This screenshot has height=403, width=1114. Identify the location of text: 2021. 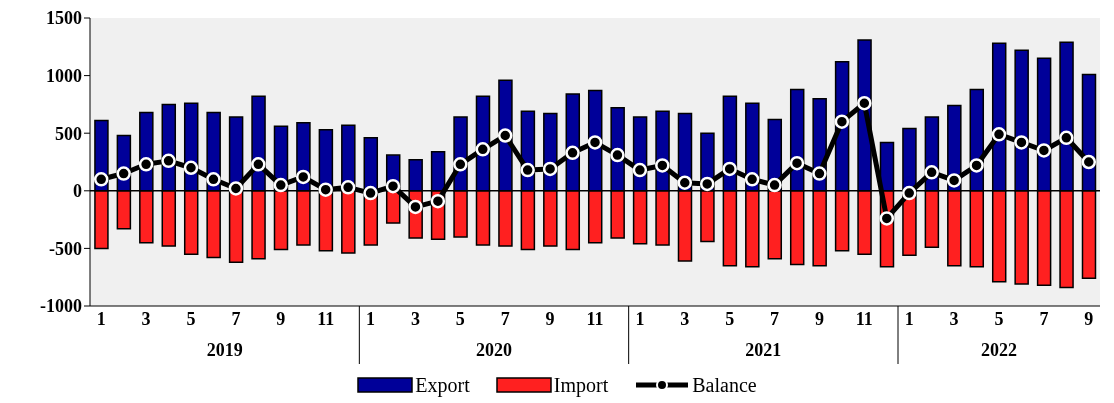
(763, 350).